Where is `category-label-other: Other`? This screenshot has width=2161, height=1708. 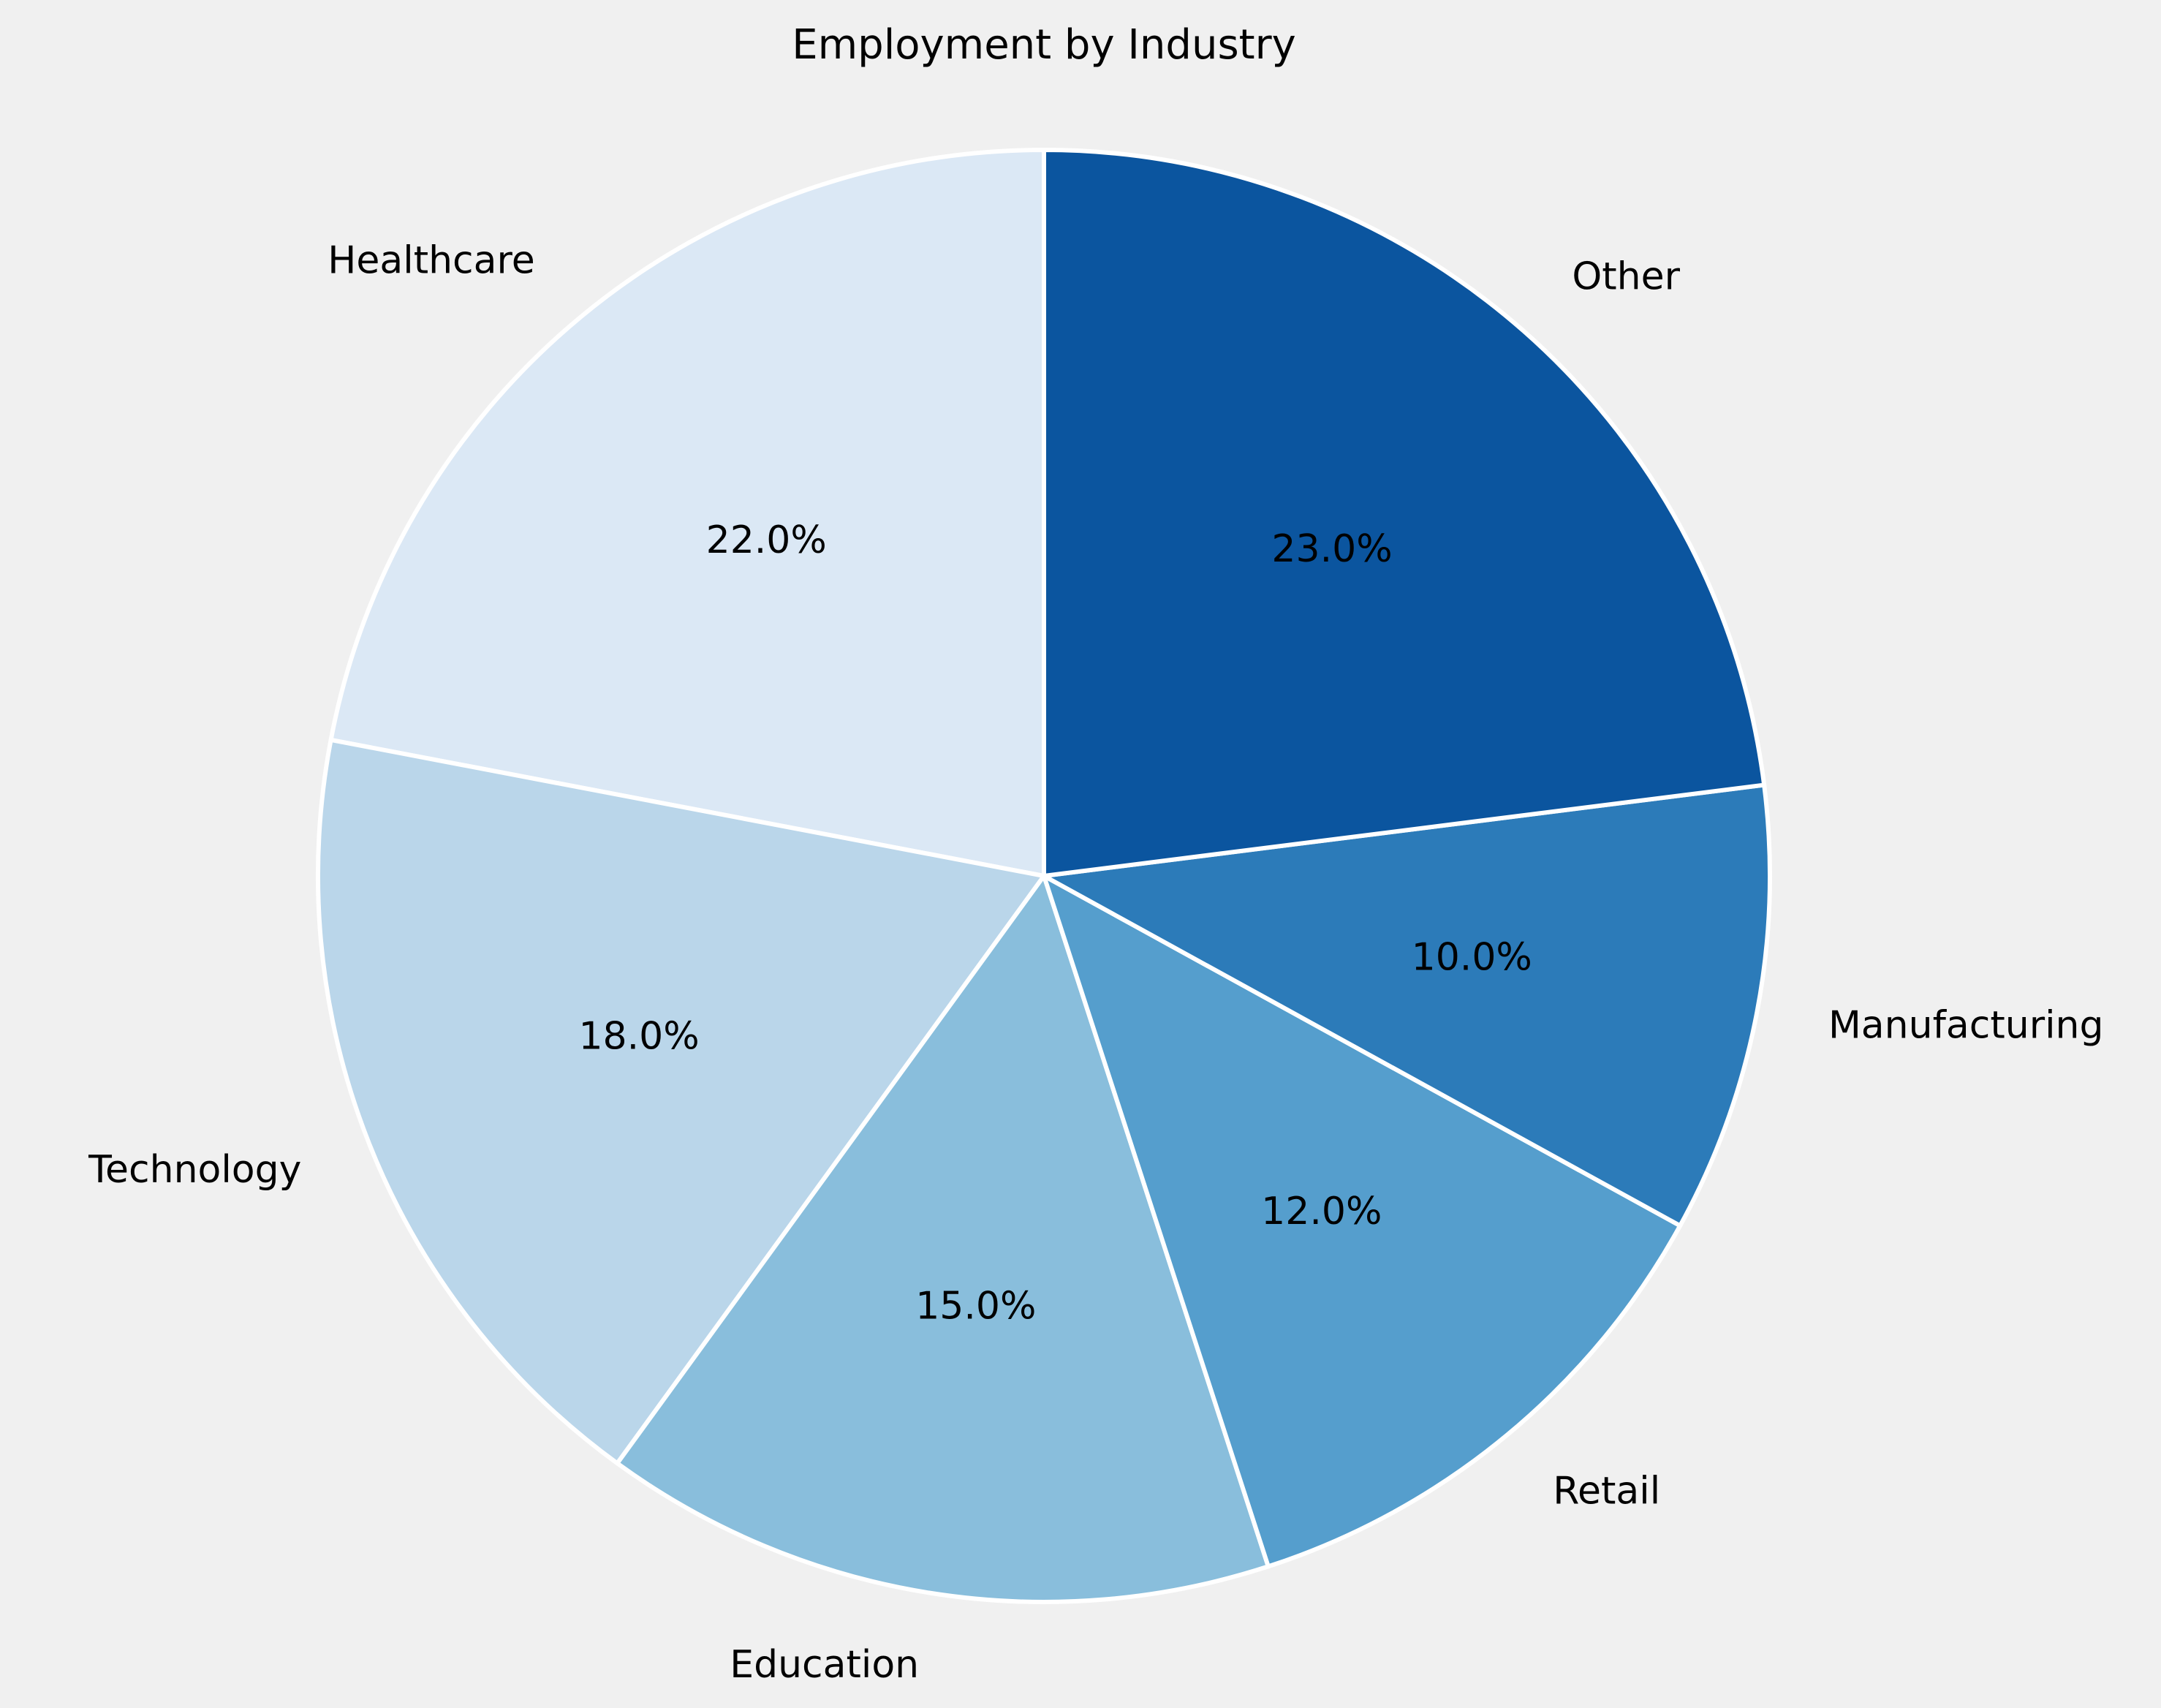
category-label-other: Other is located at coordinates (1626, 277).